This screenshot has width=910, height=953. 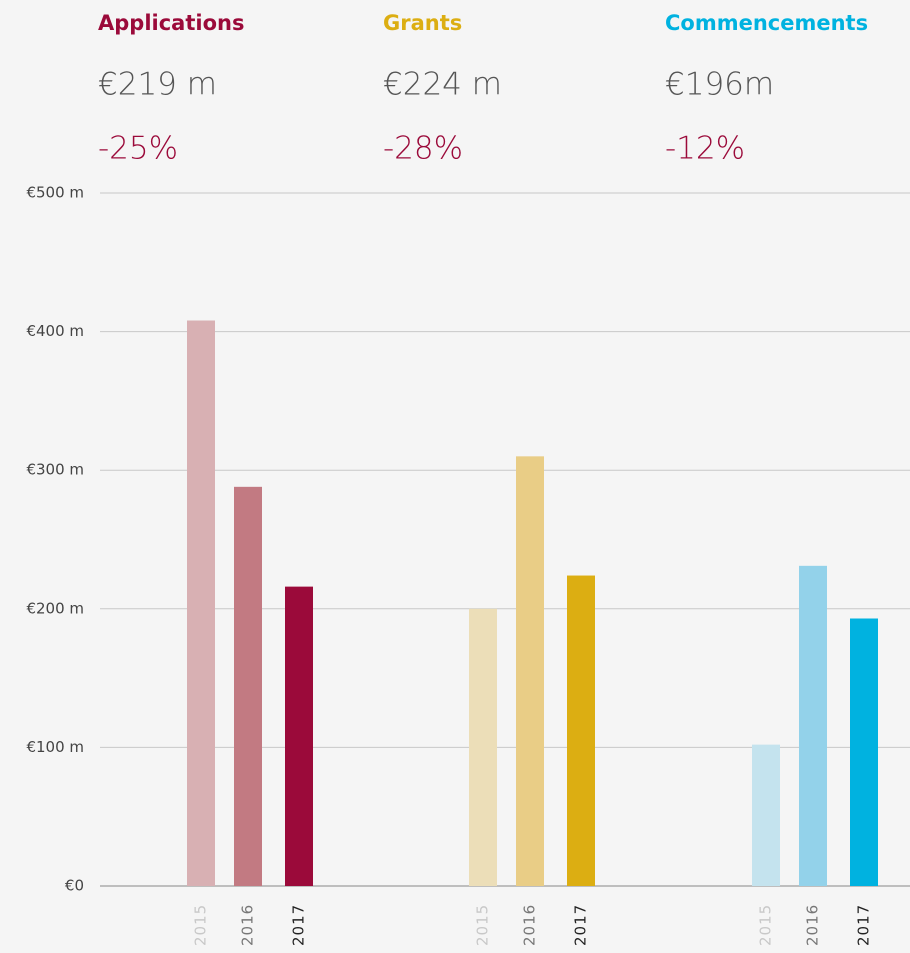 I want to click on y-tick-label: €400 m, so click(x=55, y=331).